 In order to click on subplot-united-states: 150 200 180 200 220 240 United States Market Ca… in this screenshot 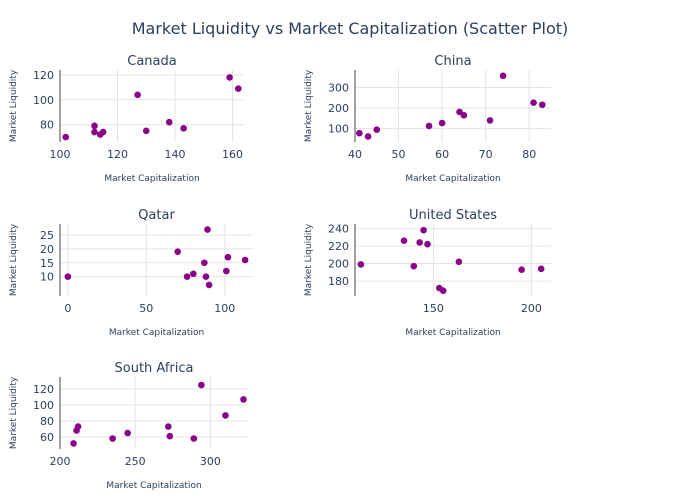, I will do `click(427, 273)`.